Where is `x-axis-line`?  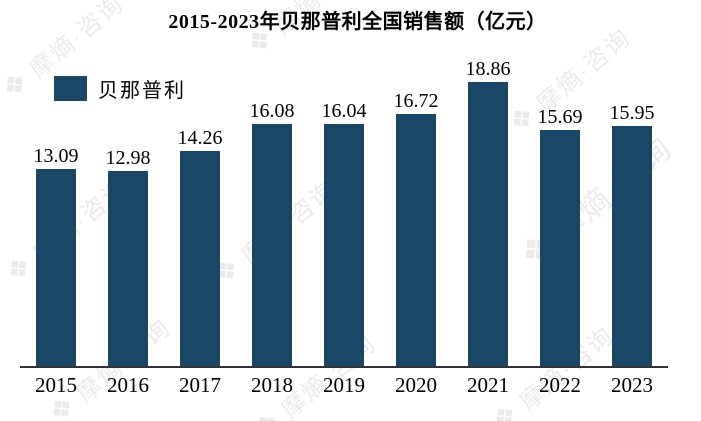
x-axis-line is located at coordinates (344, 367).